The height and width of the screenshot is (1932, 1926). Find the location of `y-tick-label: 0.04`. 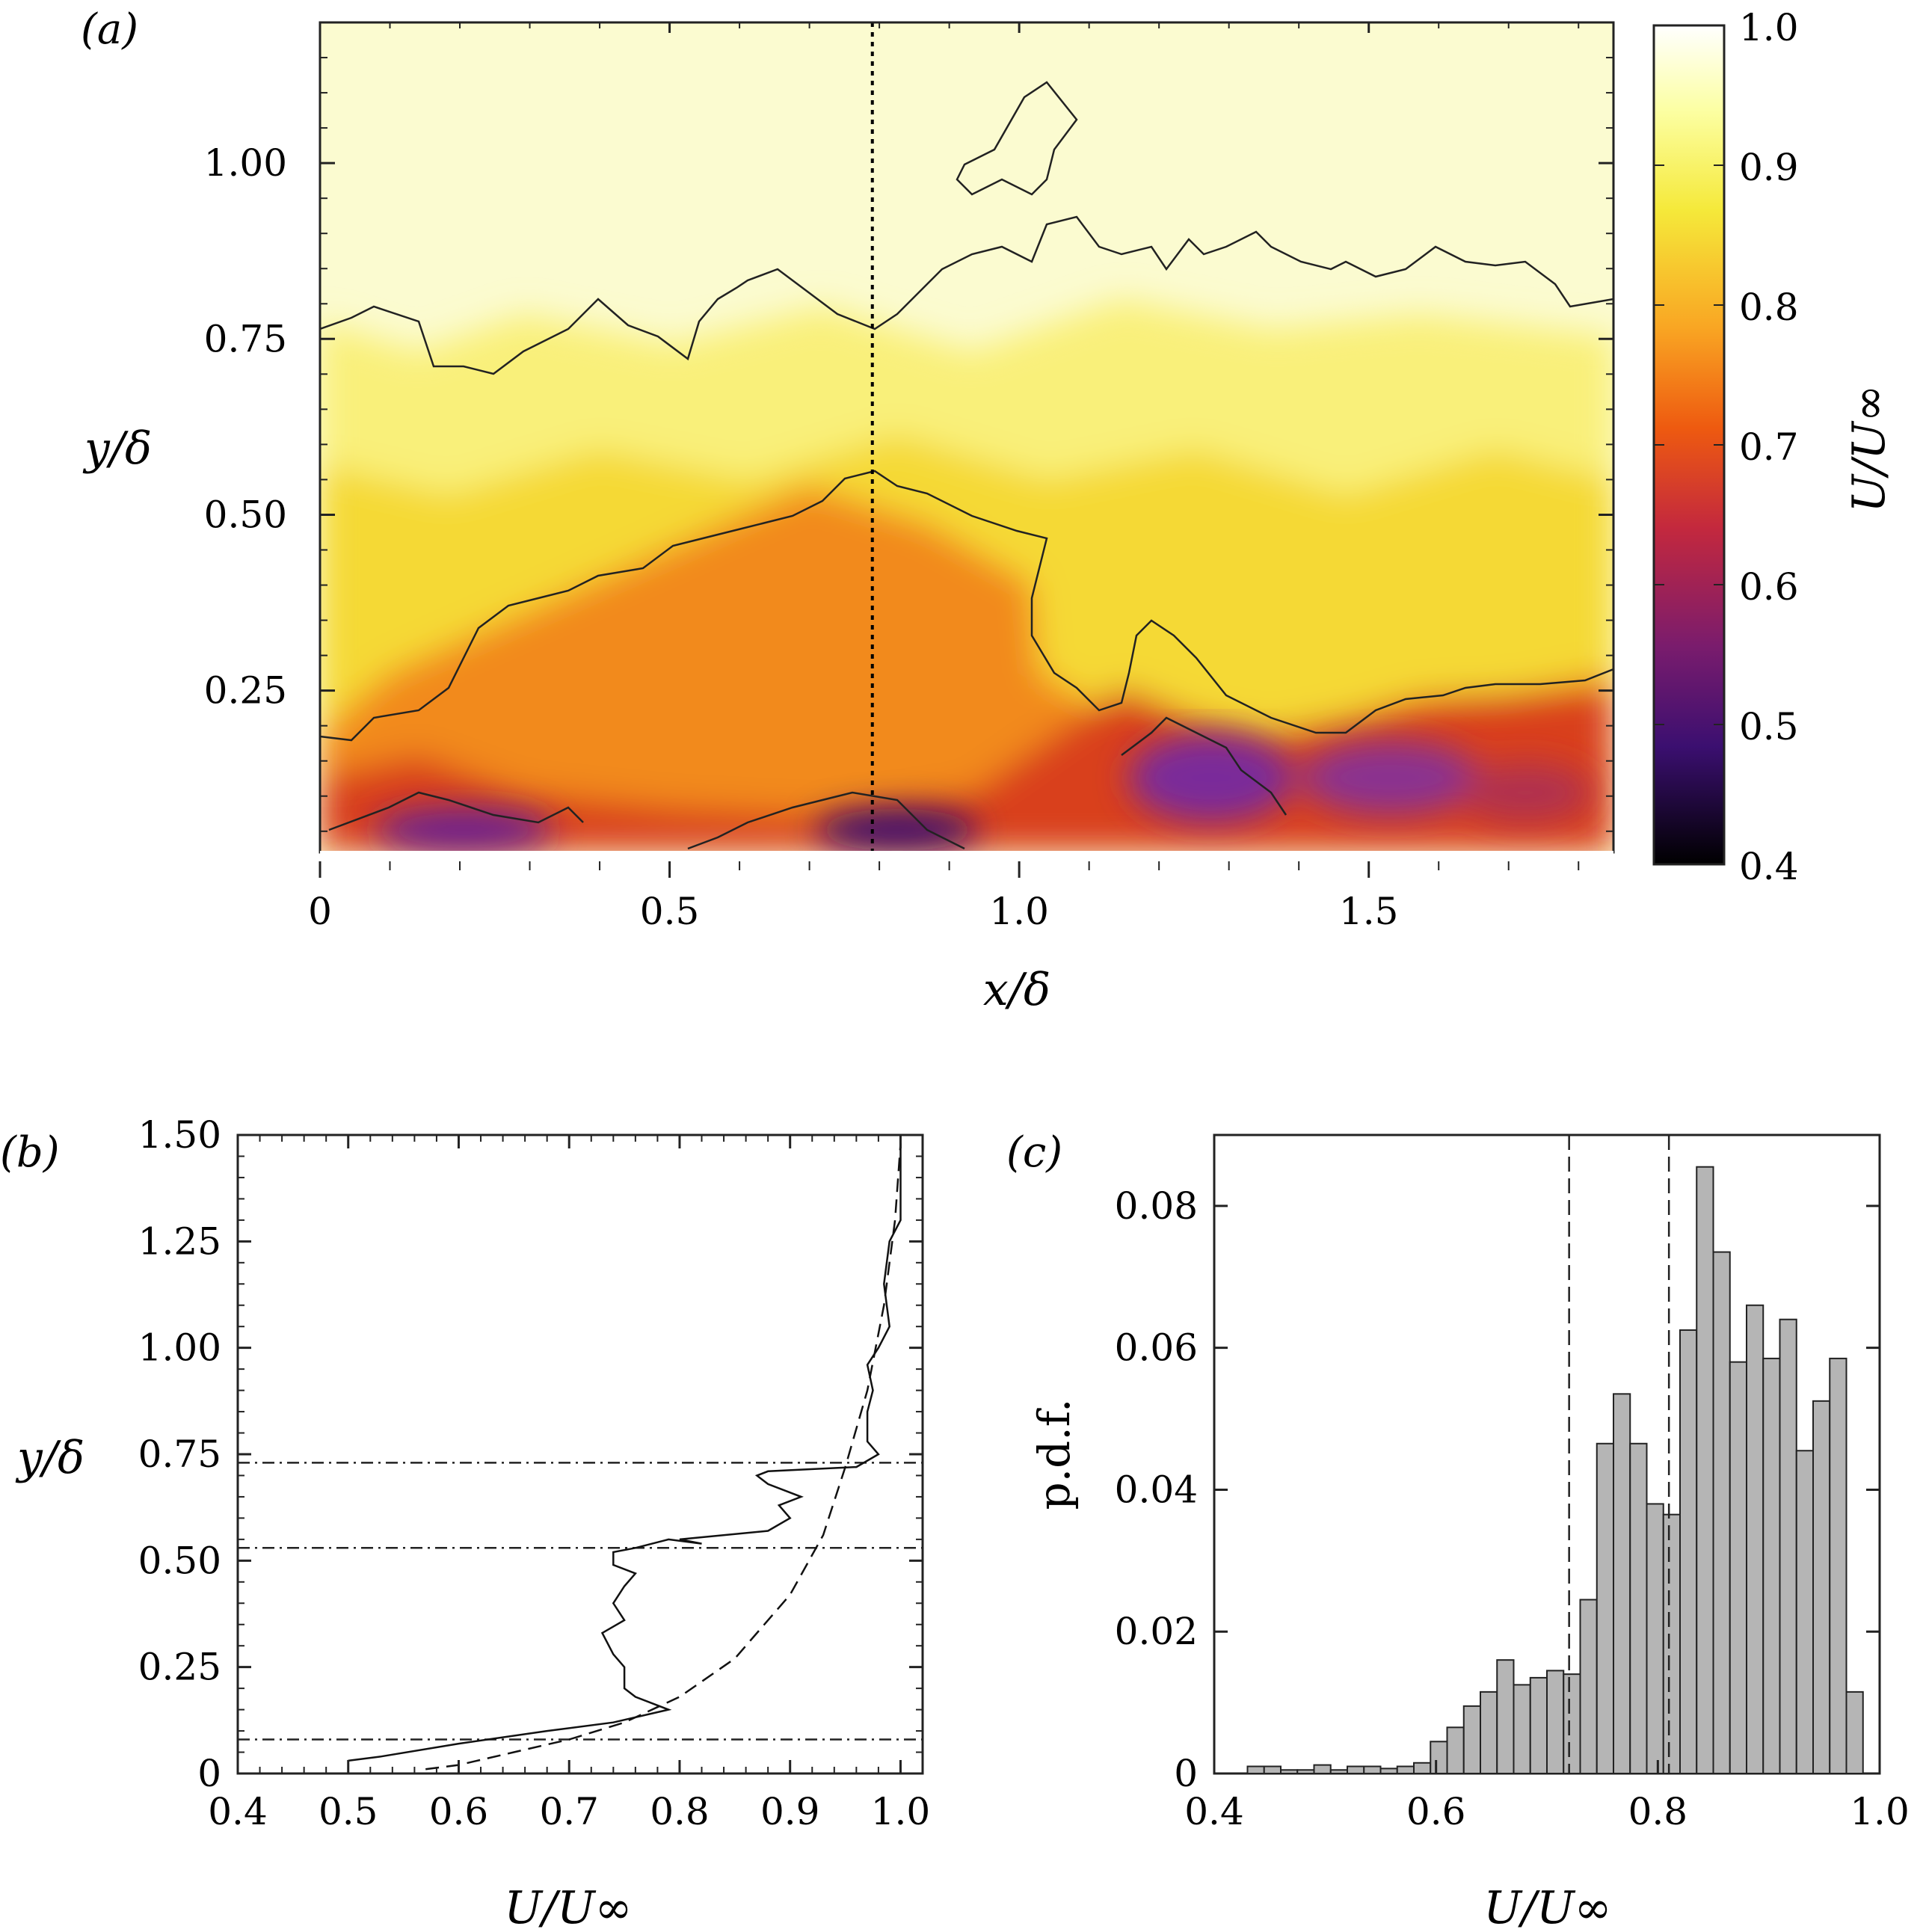

y-tick-label: 0.04 is located at coordinates (1156, 1489).